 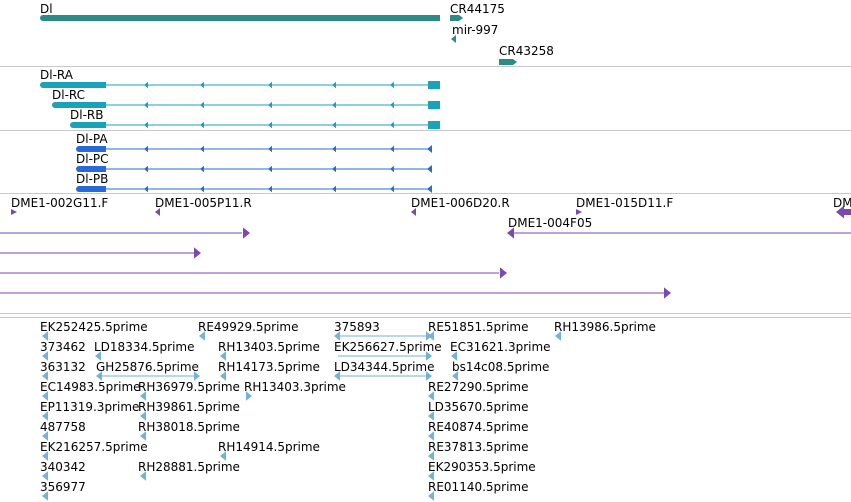 I want to click on transcript-label-dl-rc: Dl-RC, so click(x=69, y=95).